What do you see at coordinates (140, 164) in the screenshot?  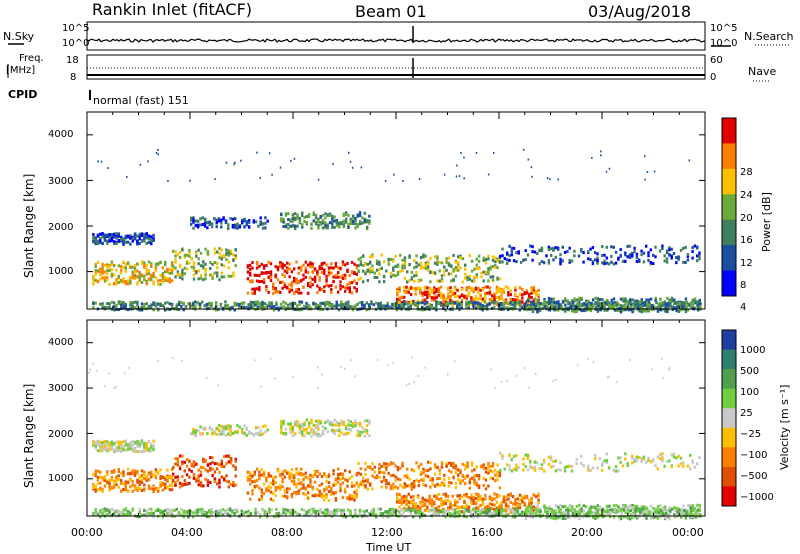 I see `power-speck` at bounding box center [140, 164].